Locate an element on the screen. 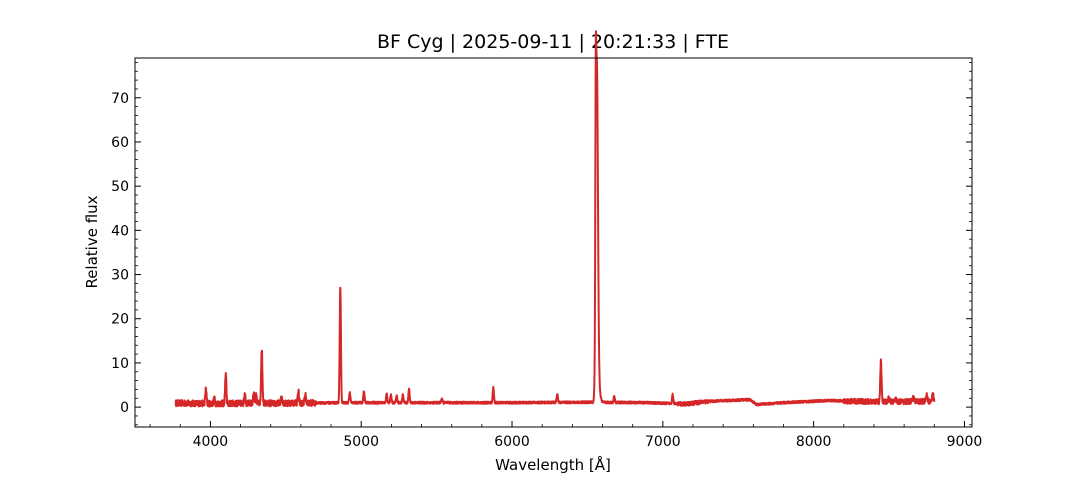 The height and width of the screenshot is (480, 1080). x-tick-label: 6000 is located at coordinates (512, 442).